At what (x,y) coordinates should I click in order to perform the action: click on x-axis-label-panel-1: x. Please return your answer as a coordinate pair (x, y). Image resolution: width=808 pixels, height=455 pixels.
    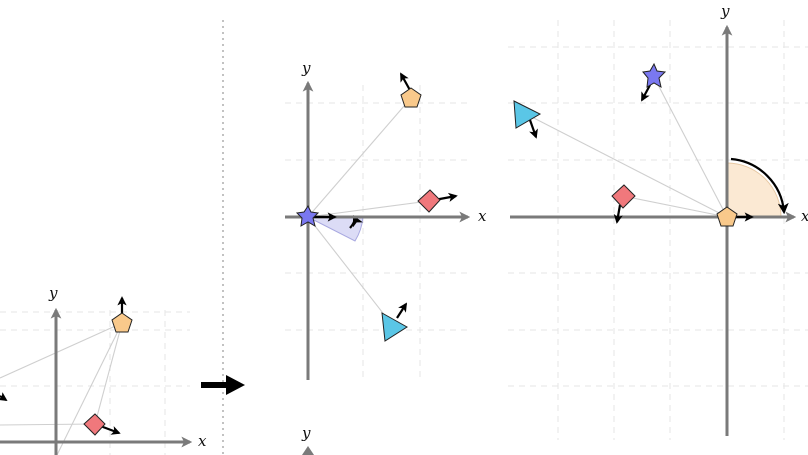
    Looking at the image, I should click on (202, 441).